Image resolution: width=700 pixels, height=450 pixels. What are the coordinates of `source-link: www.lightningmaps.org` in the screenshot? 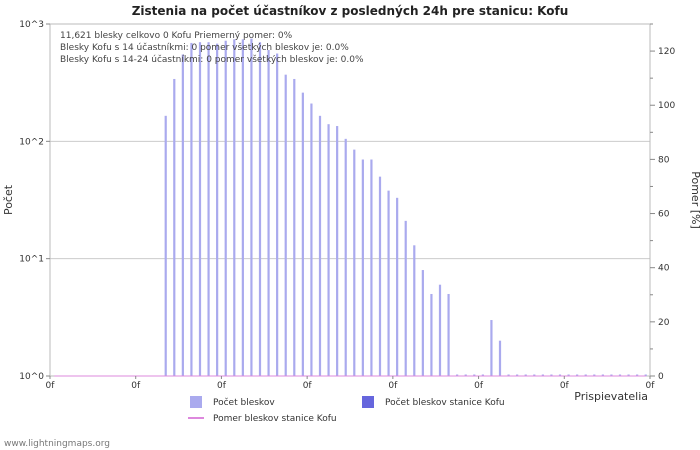 It's located at (57, 444).